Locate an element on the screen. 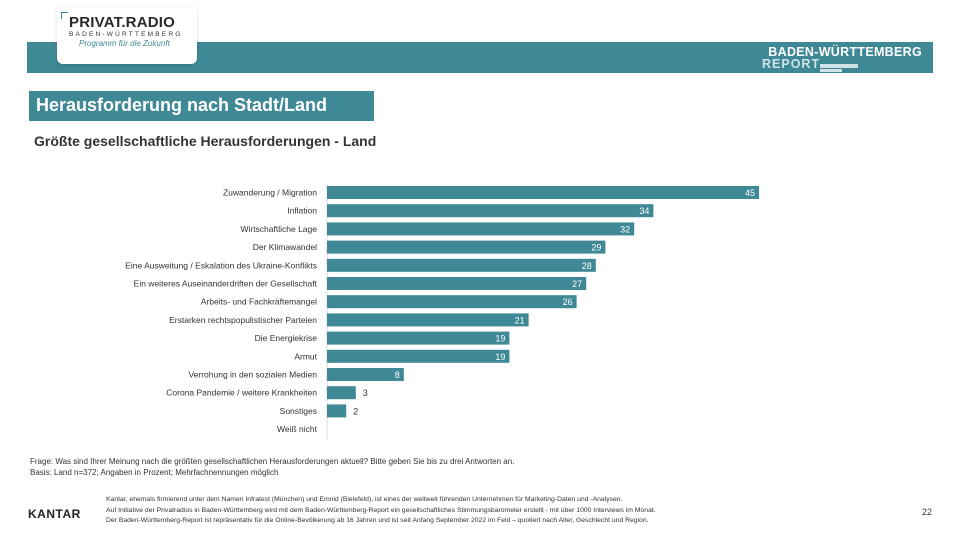  category-label: Corona Pandemie / weitere Krankheiten is located at coordinates (241, 393).